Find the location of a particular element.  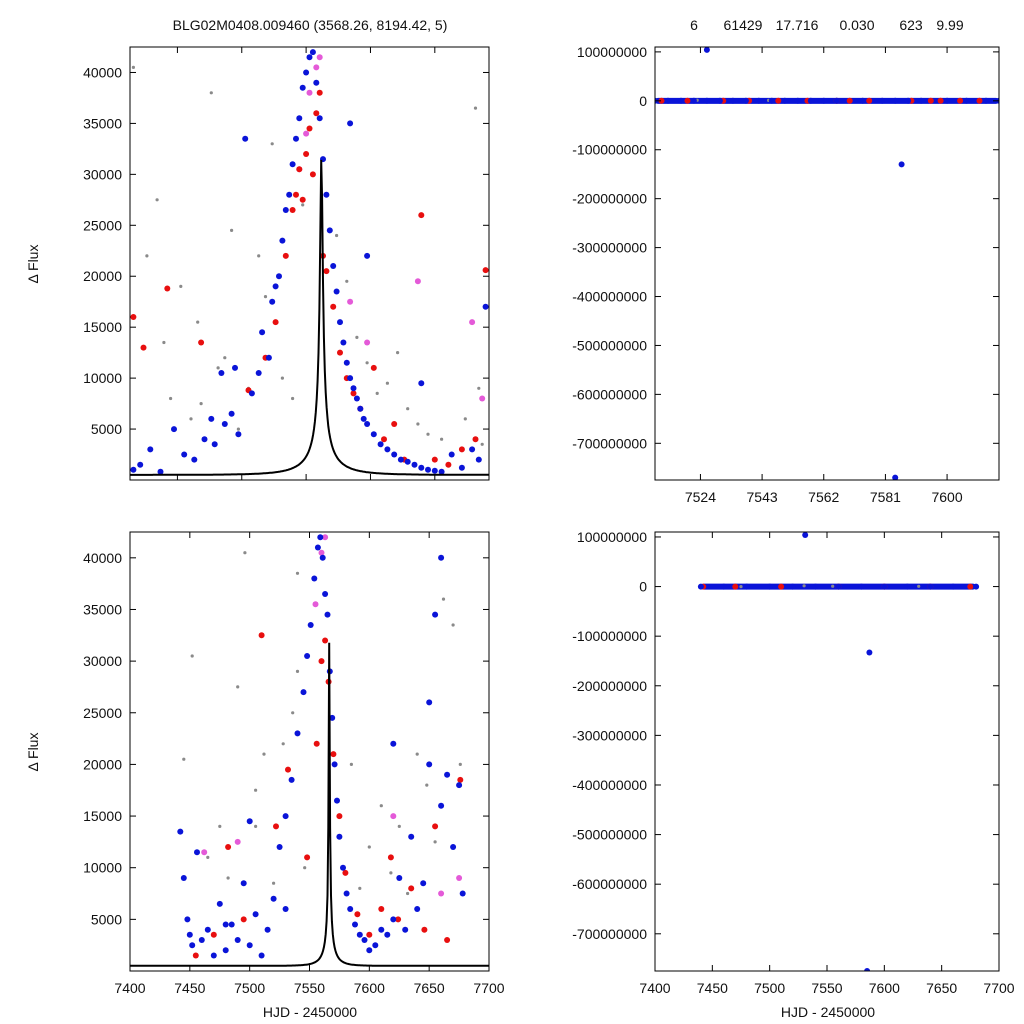

x-tick-label: 7562 is located at coordinates (823, 497).